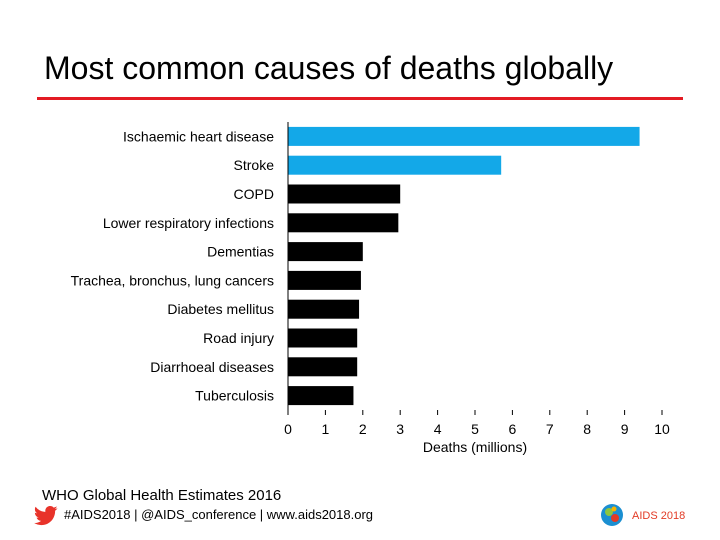  I want to click on title-divider, so click(360, 98).